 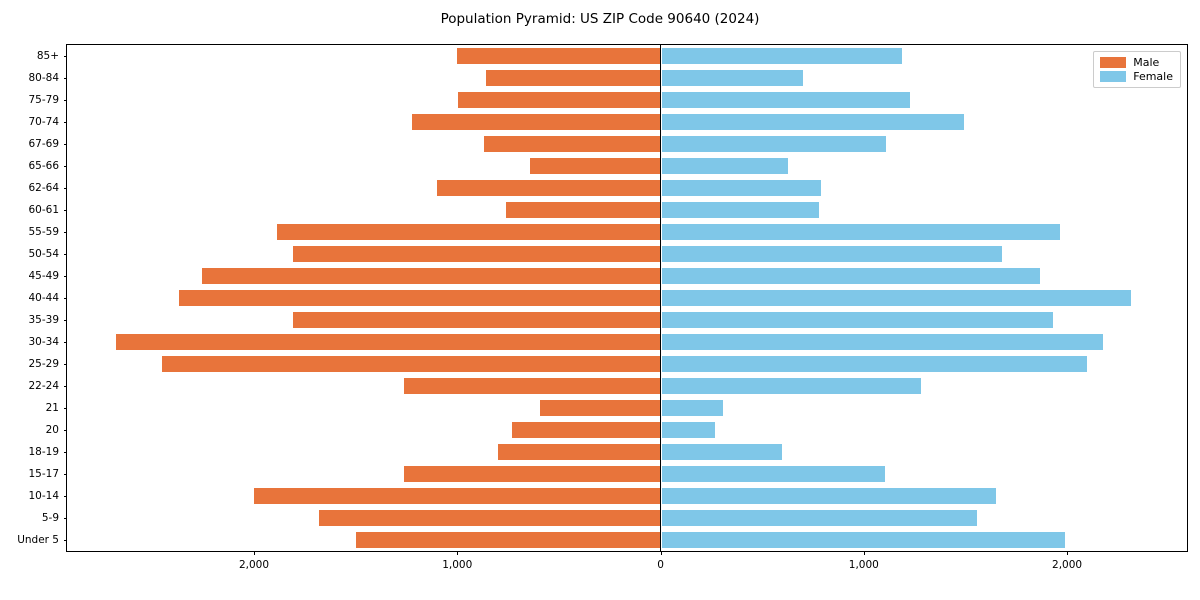 What do you see at coordinates (43, 122) in the screenshot?
I see `y-tick-label: 70-74` at bounding box center [43, 122].